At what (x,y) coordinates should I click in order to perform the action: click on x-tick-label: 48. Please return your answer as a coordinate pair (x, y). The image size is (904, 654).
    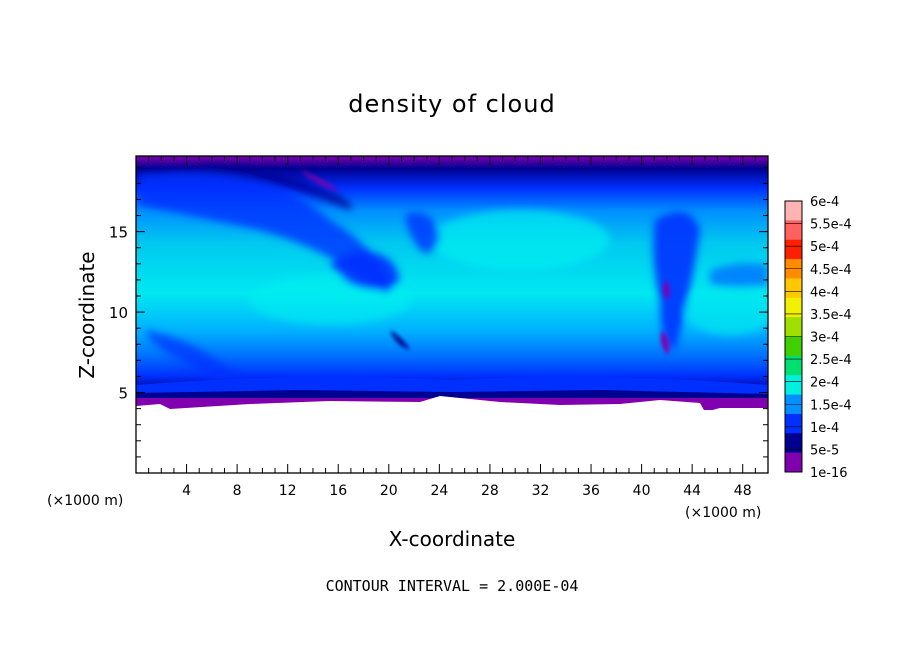
    Looking at the image, I should click on (743, 491).